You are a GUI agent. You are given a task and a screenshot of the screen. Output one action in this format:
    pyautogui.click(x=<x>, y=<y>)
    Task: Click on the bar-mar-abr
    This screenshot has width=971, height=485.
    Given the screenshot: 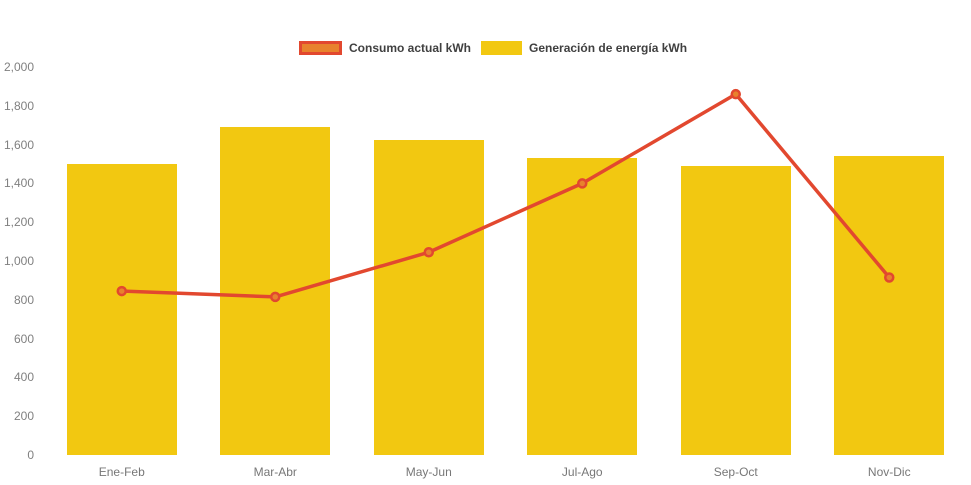 What is the action you would take?
    pyautogui.click(x=275, y=291)
    